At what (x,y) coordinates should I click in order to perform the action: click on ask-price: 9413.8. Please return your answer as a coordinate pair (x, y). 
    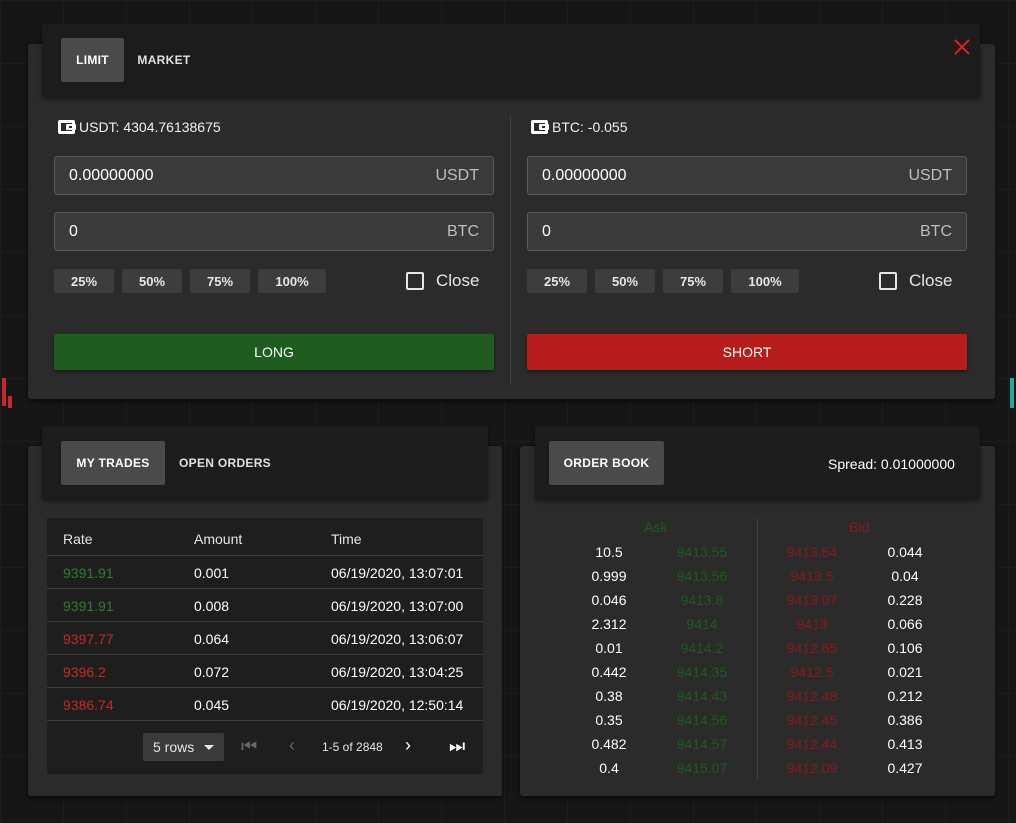
    Looking at the image, I should click on (702, 600).